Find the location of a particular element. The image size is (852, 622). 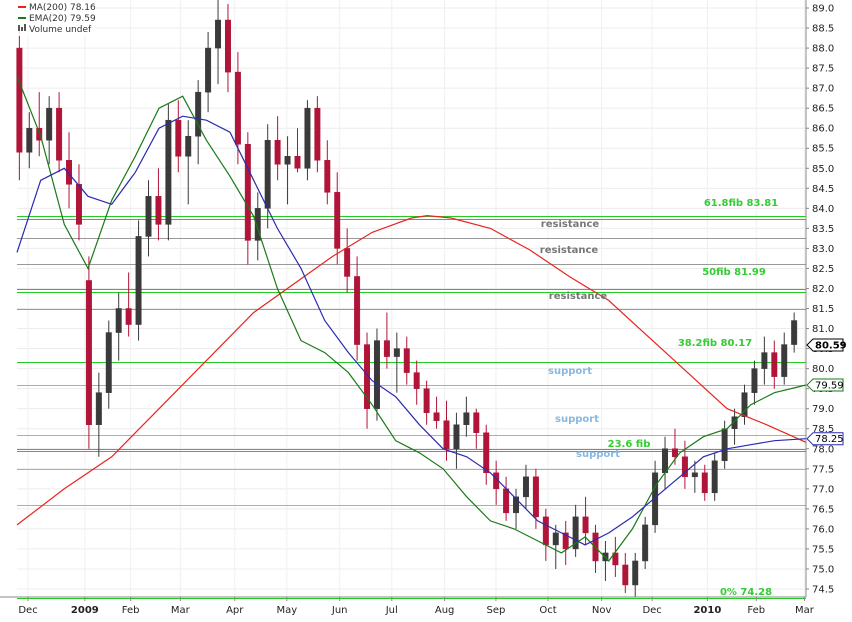

y-tick-label: 80.0 is located at coordinates (823, 369).